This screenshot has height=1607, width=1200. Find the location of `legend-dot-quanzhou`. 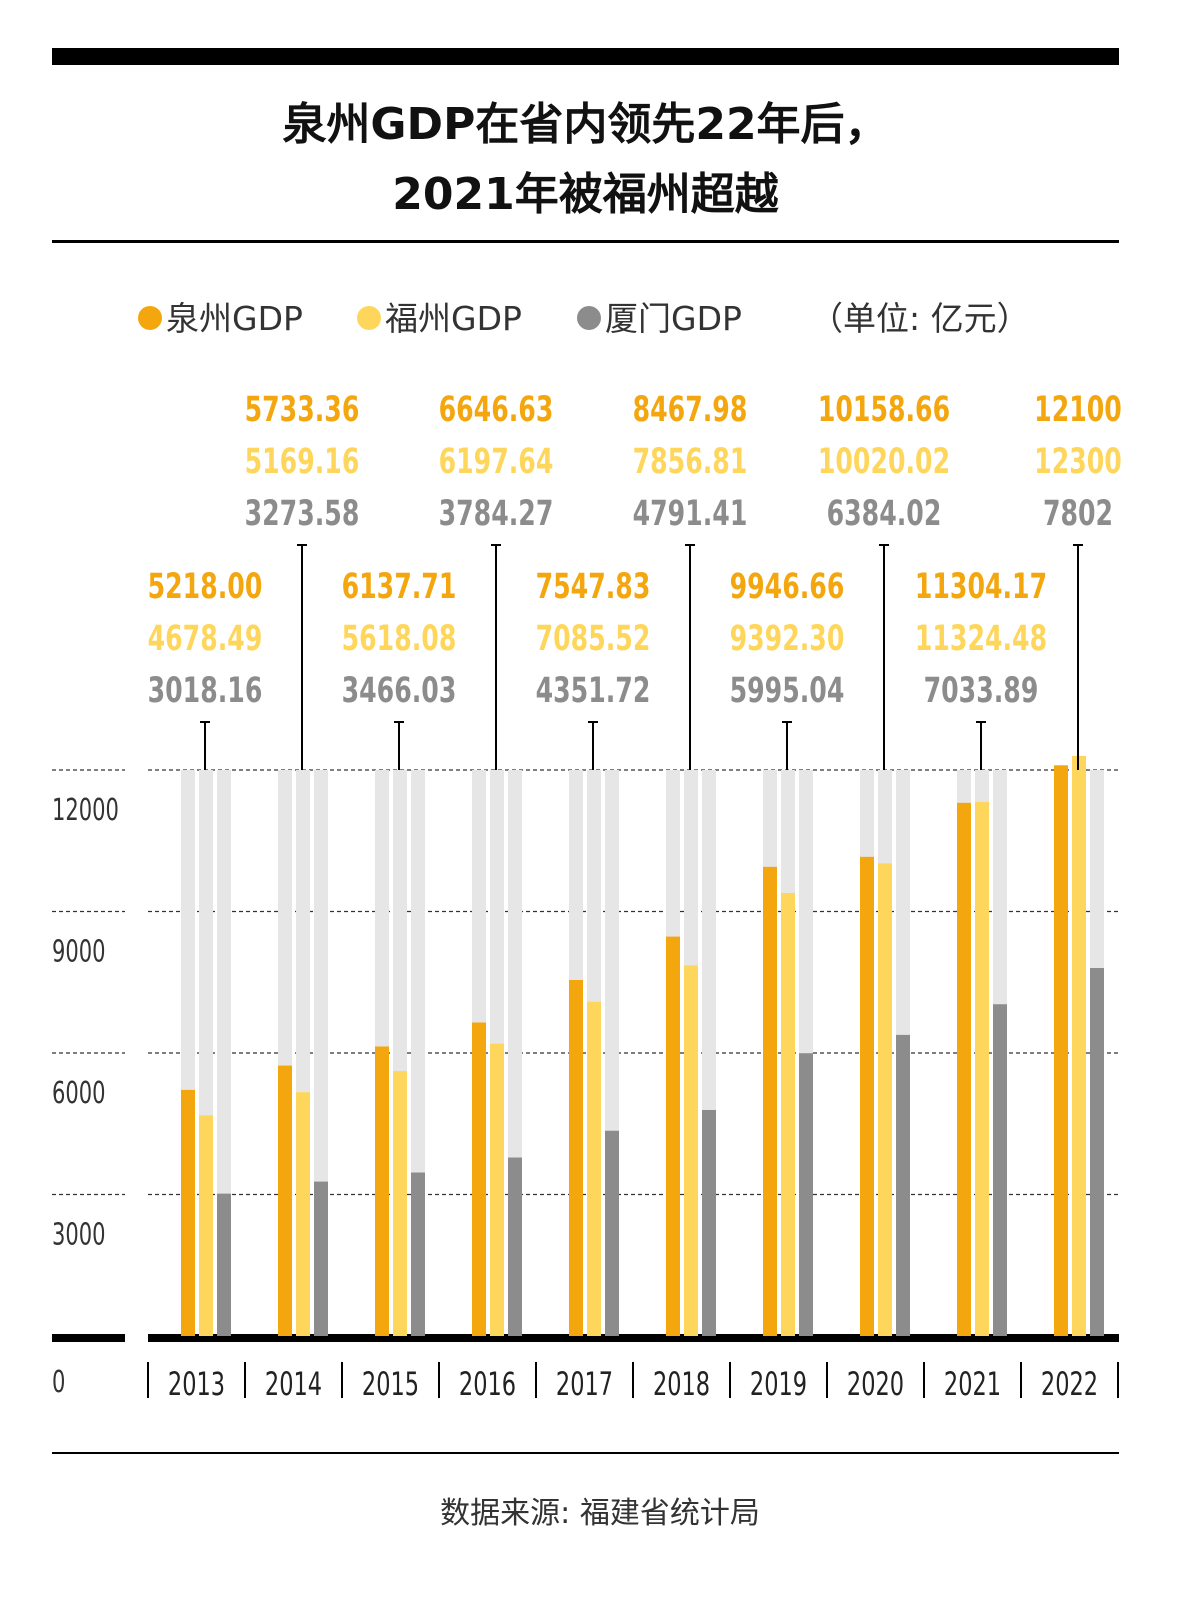

legend-dot-quanzhou is located at coordinates (150, 317).